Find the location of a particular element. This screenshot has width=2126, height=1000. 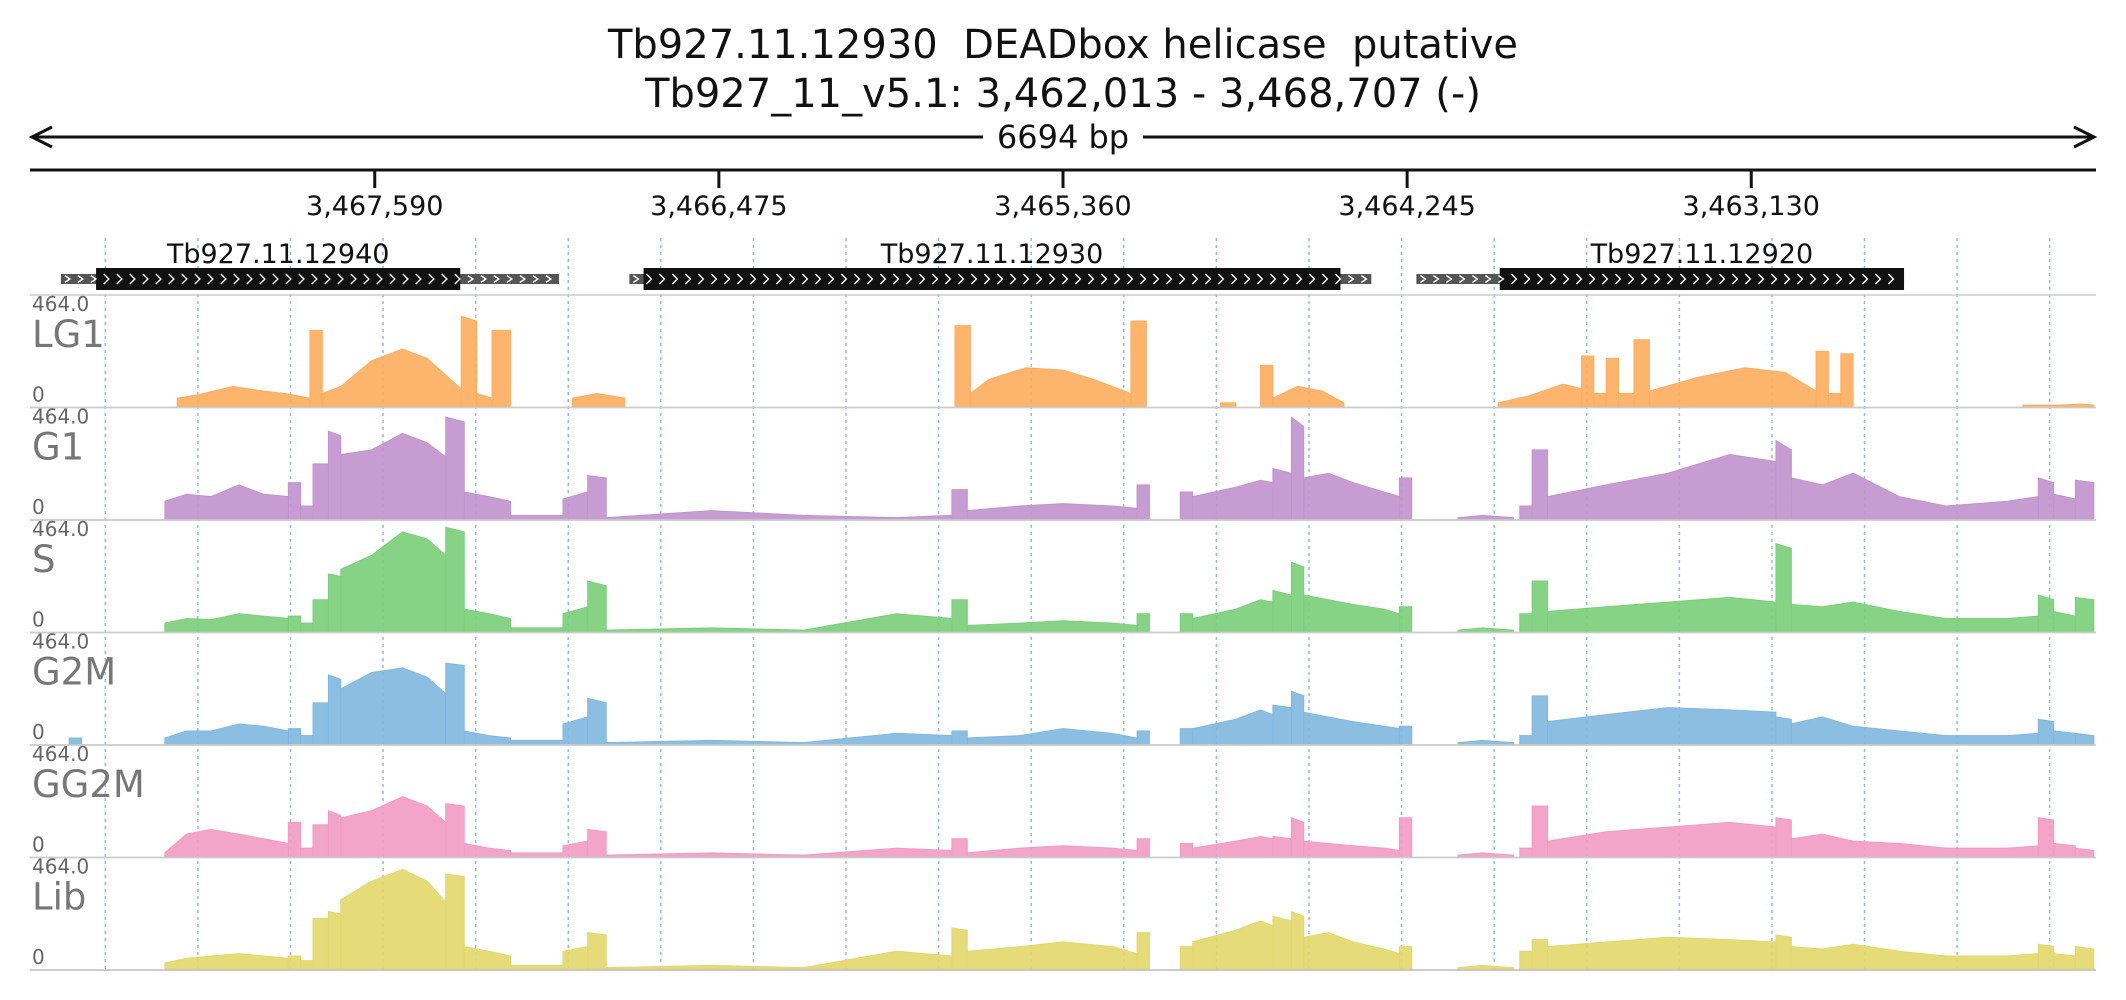

chart-subtitle: Tb927_11_v5.1: 3,462,013 - 3,468,707 (-) is located at coordinates (1063, 94).